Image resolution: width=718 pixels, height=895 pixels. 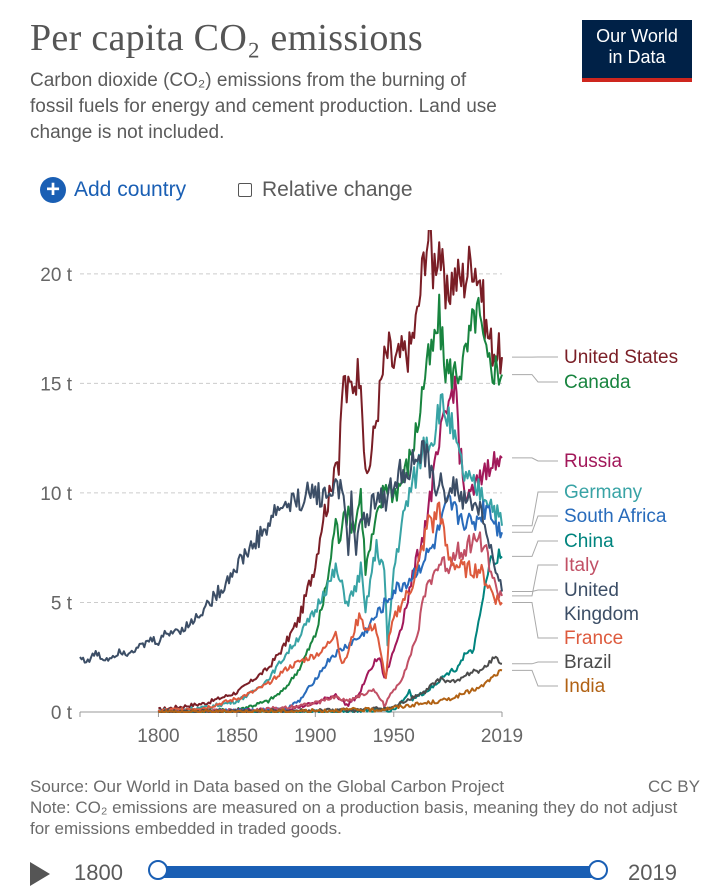 I want to click on relative-change-label: Relative change, so click(x=337, y=189).